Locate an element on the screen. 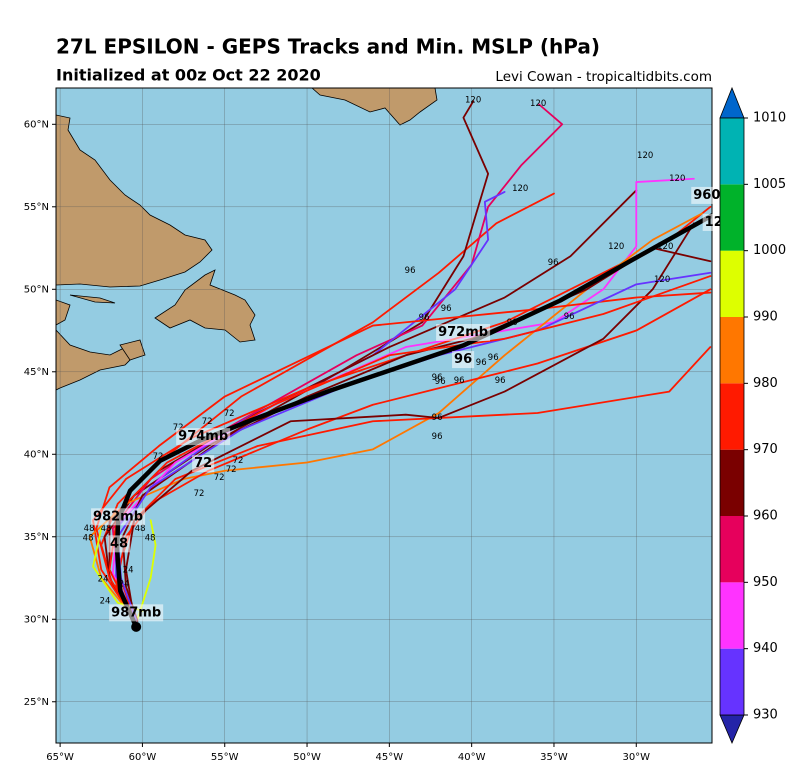 The width and height of the screenshot is (794, 780). colorbar-tick-label: 970 is located at coordinates (765, 449).